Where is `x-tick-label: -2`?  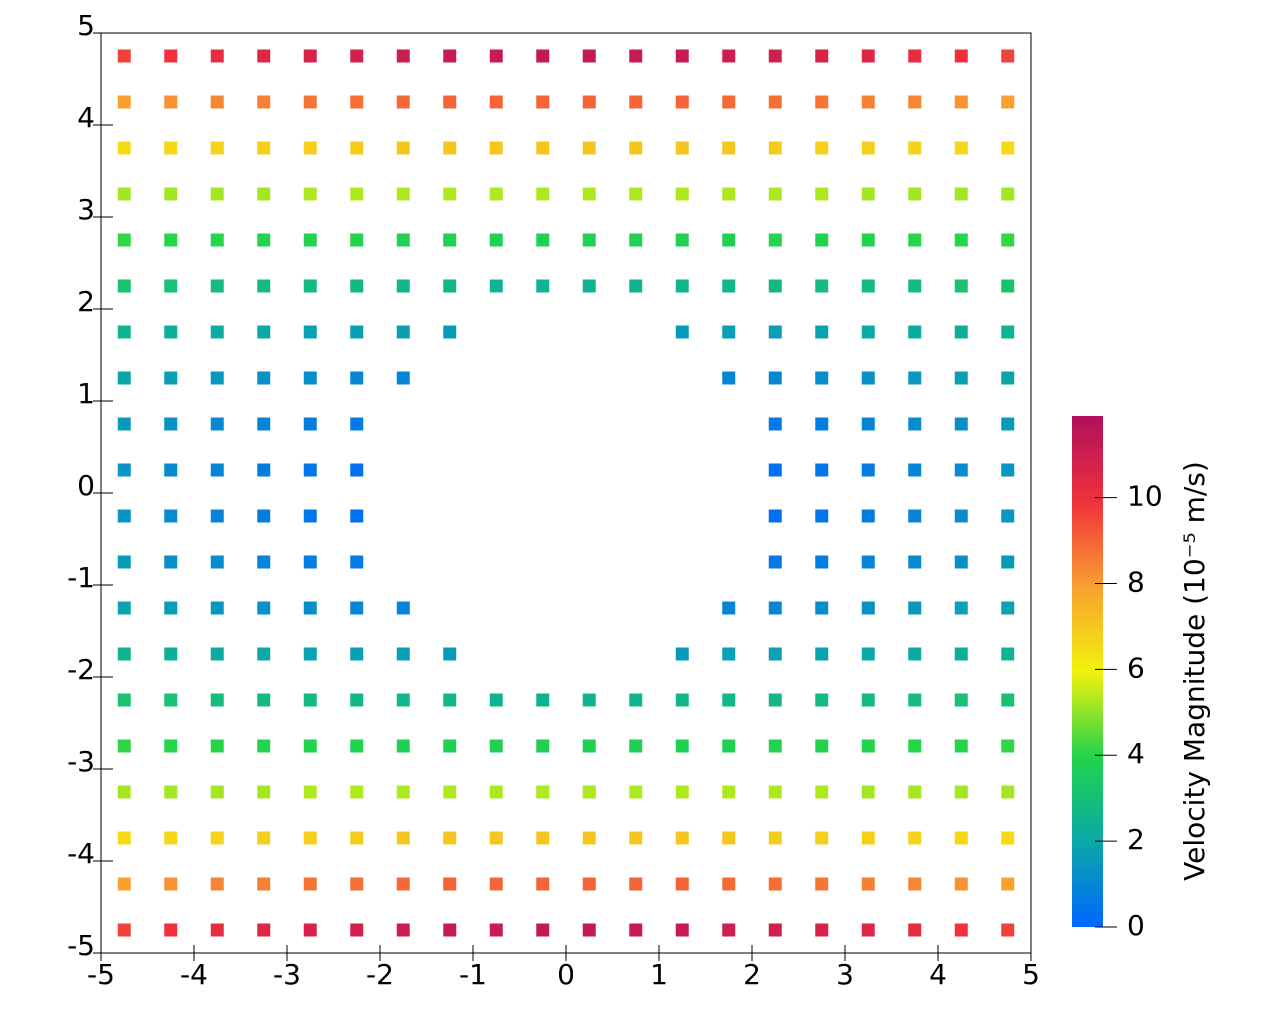 x-tick-label: -2 is located at coordinates (380, 974).